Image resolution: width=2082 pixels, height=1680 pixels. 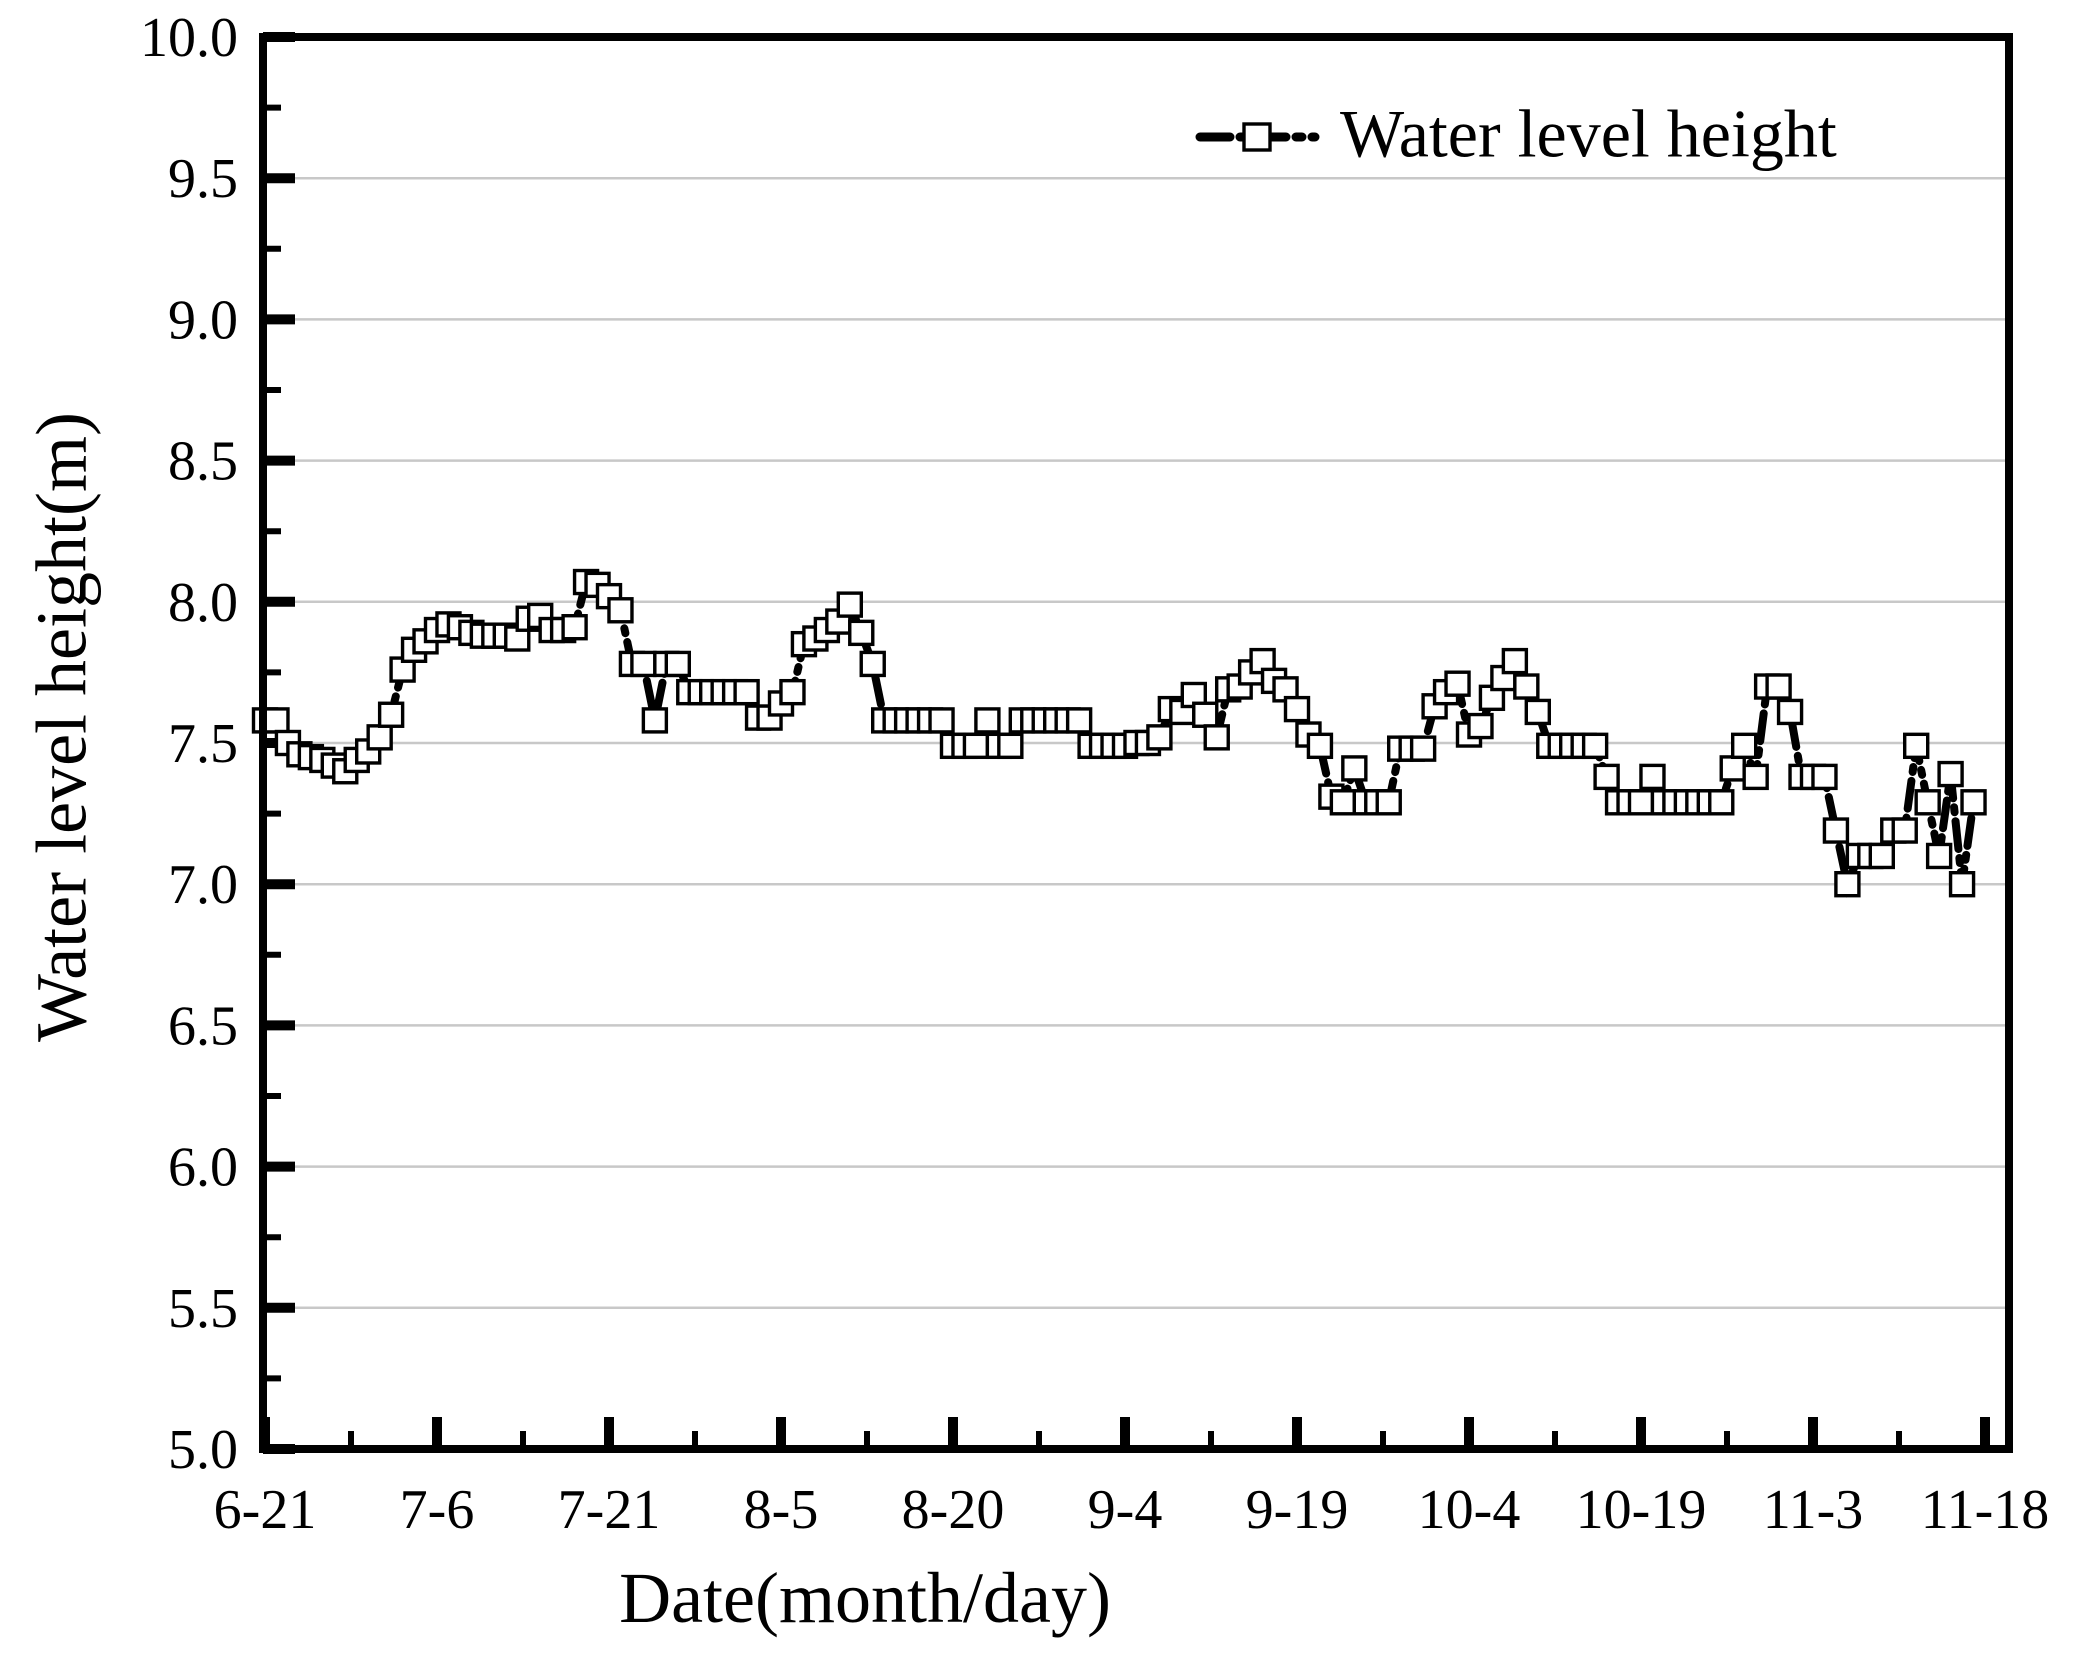 I want to click on x-tick-label: 7-21, so click(x=609, y=1510).